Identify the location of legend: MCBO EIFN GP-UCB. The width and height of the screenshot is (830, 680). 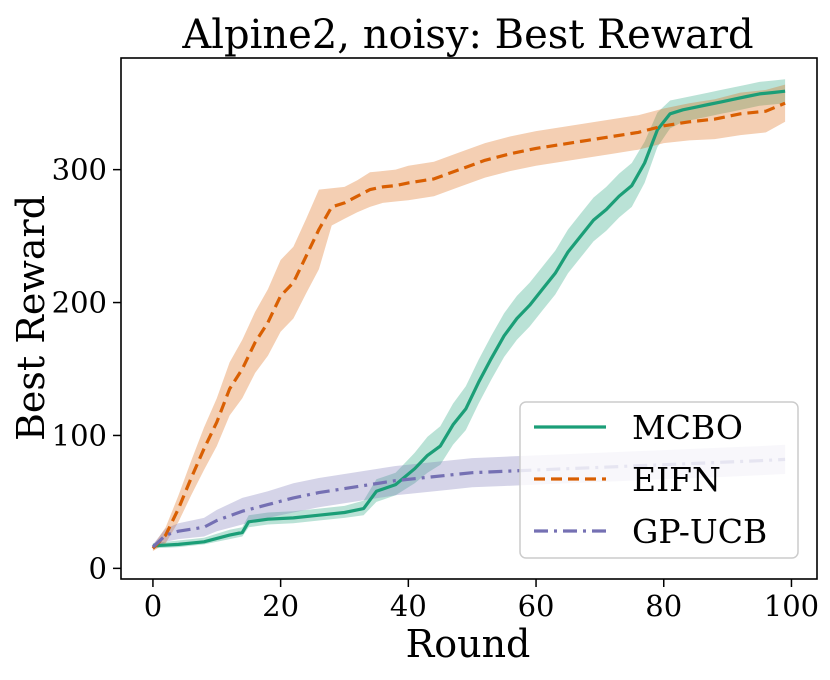
(659, 480).